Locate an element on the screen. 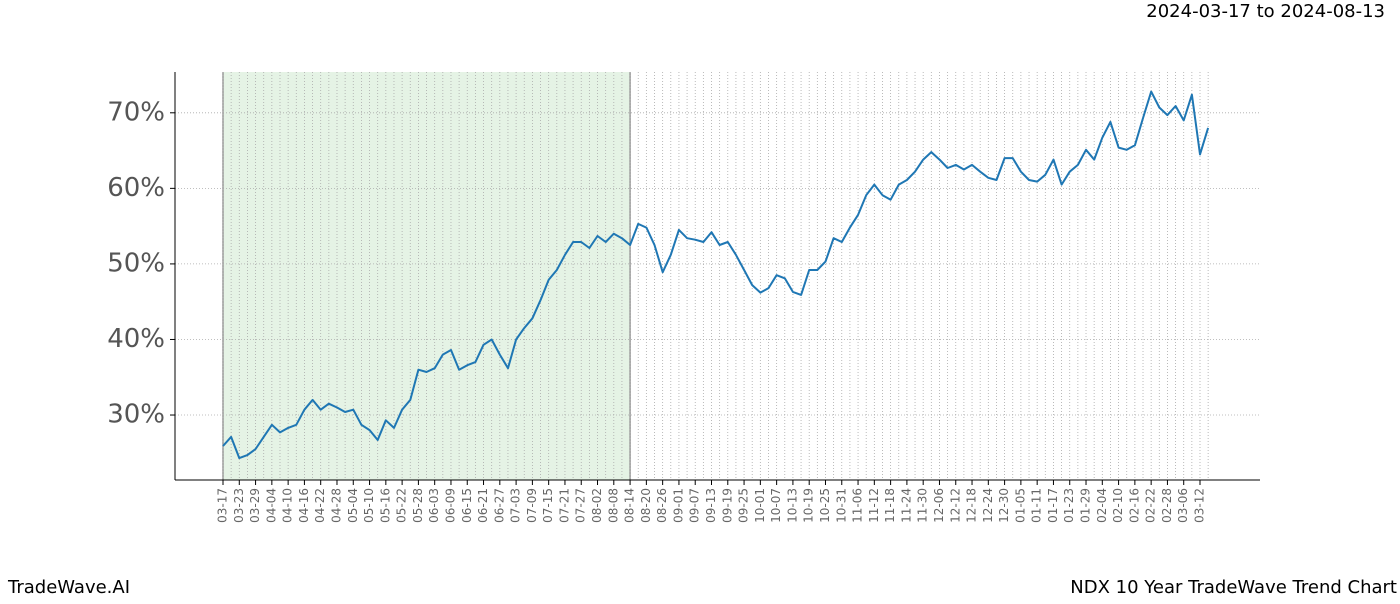  x-tick-label: 09-13 is located at coordinates (711, 505).